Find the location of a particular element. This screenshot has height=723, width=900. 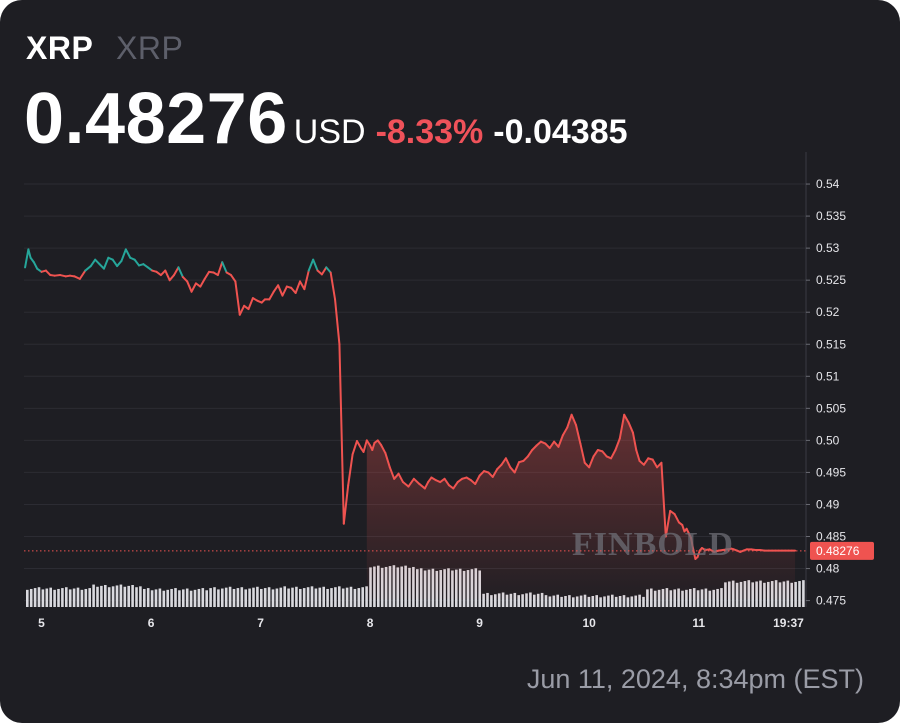

y-tick-label: 0.515 is located at coordinates (831, 344).